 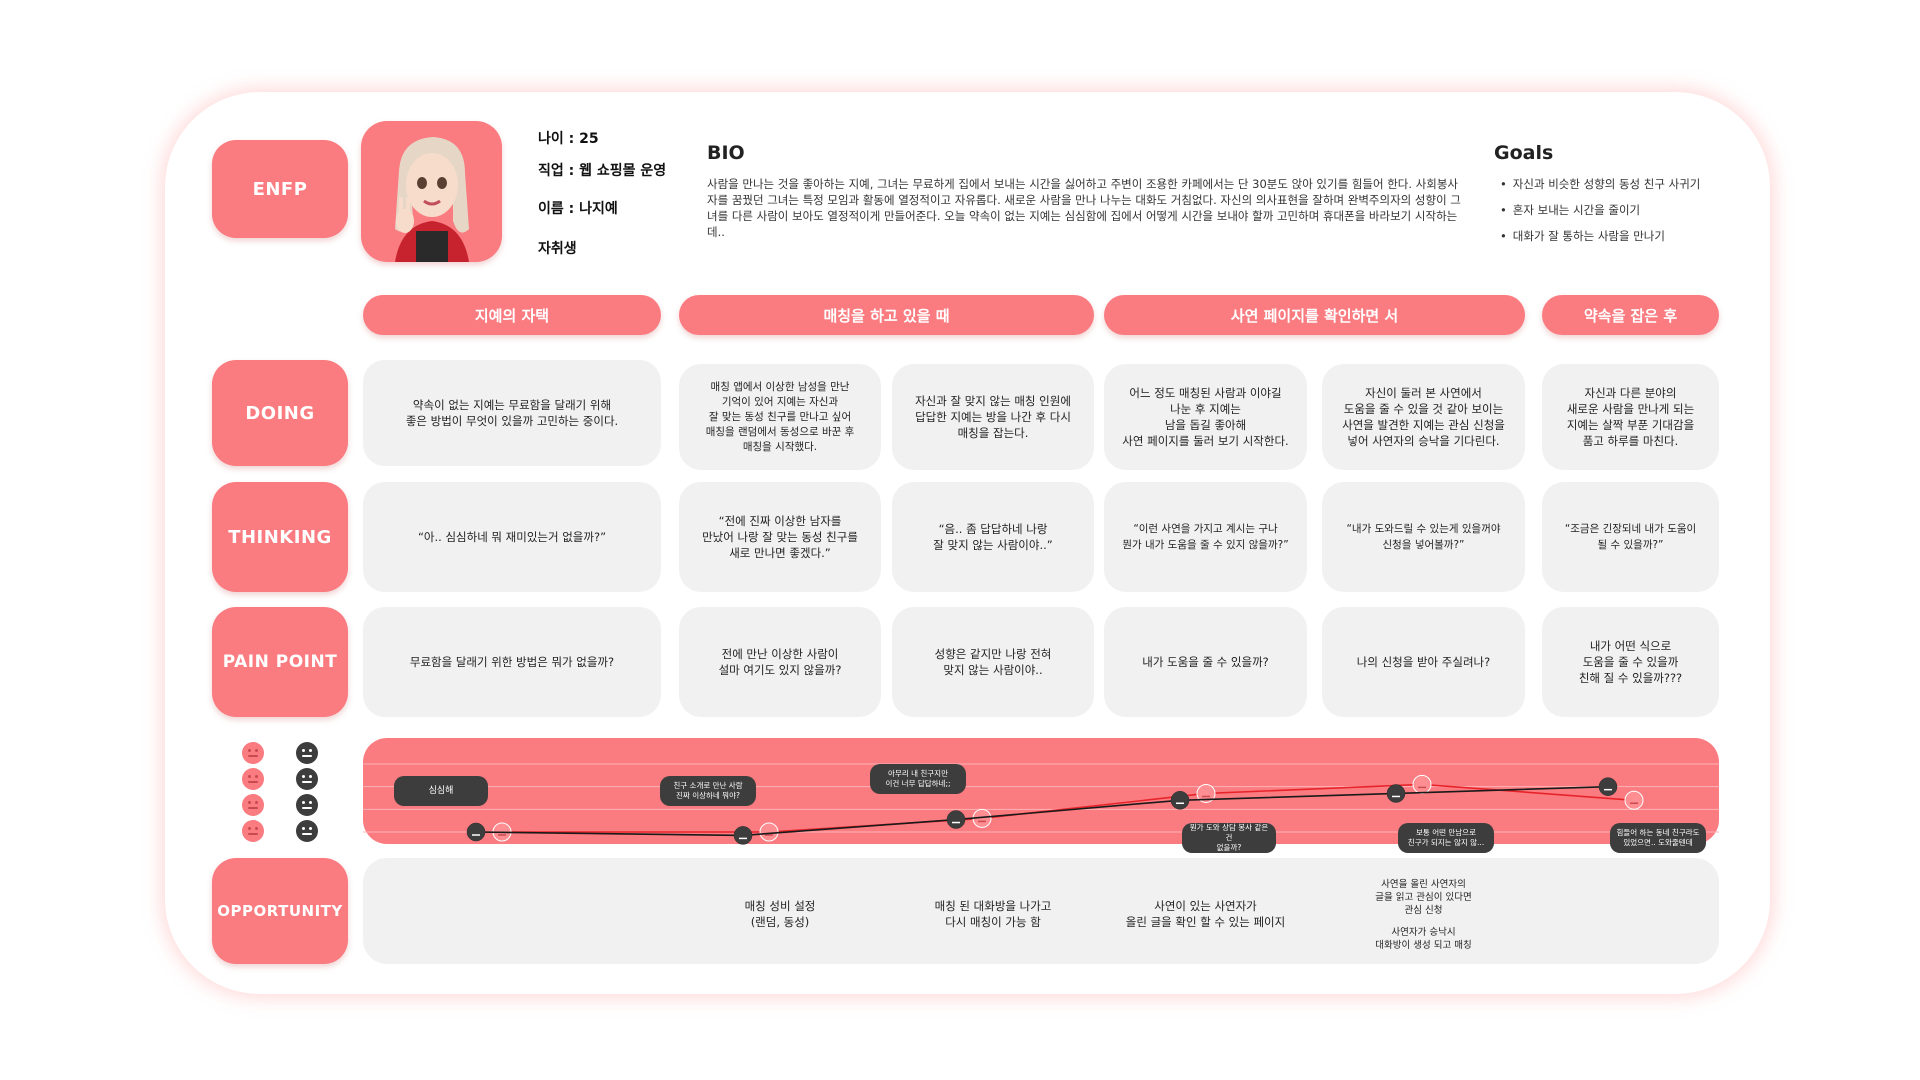 I want to click on opportunity-item: 사연을 올린 사연자의 글을 읽고 관심이 있다면 관심 신청, so click(x=1423, y=897).